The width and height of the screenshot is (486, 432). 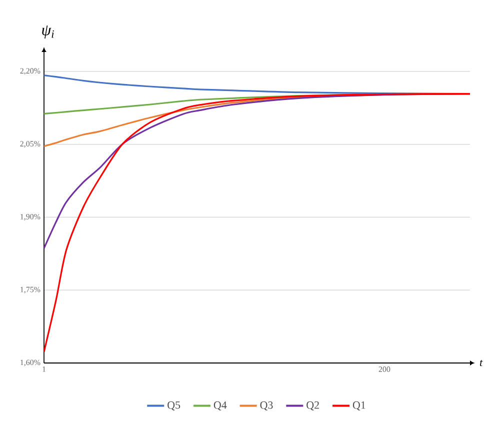 I want to click on legend-label: Q4, so click(x=220, y=405).